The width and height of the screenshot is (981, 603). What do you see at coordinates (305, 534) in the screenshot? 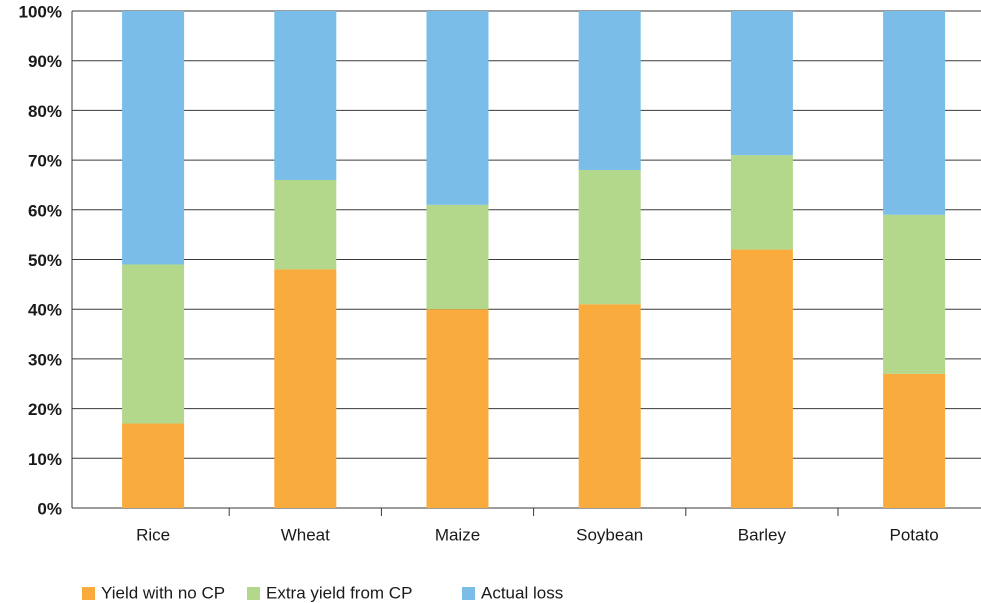
I see `x-tick-label: Wheat` at bounding box center [305, 534].